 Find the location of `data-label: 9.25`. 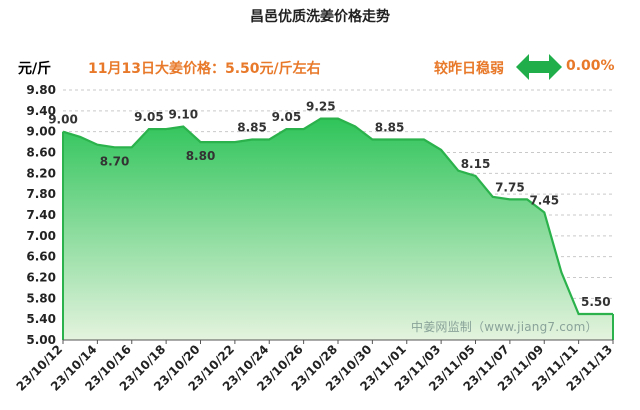

data-label: 9.25 is located at coordinates (321, 107).